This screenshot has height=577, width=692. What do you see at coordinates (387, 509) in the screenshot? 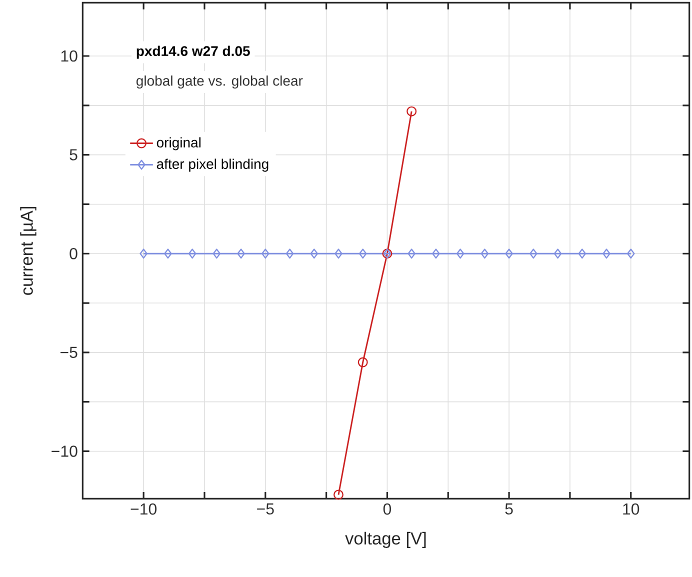
I see `x-tick-label: 0` at bounding box center [387, 509].